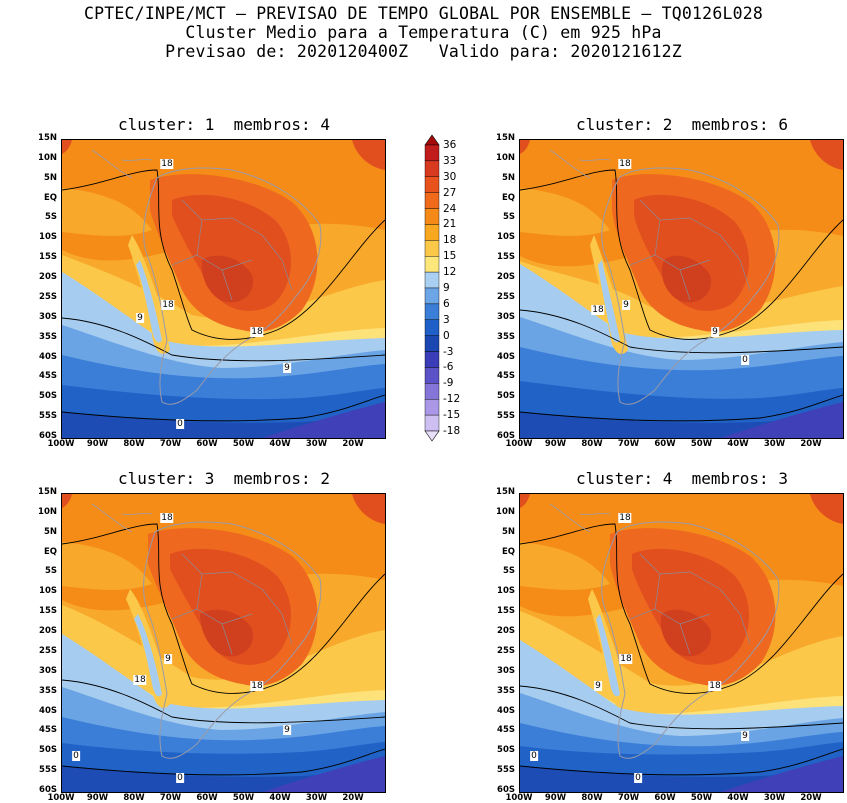 The width and height of the screenshot is (847, 803). I want to click on colorbar-label: 3, so click(446, 319).